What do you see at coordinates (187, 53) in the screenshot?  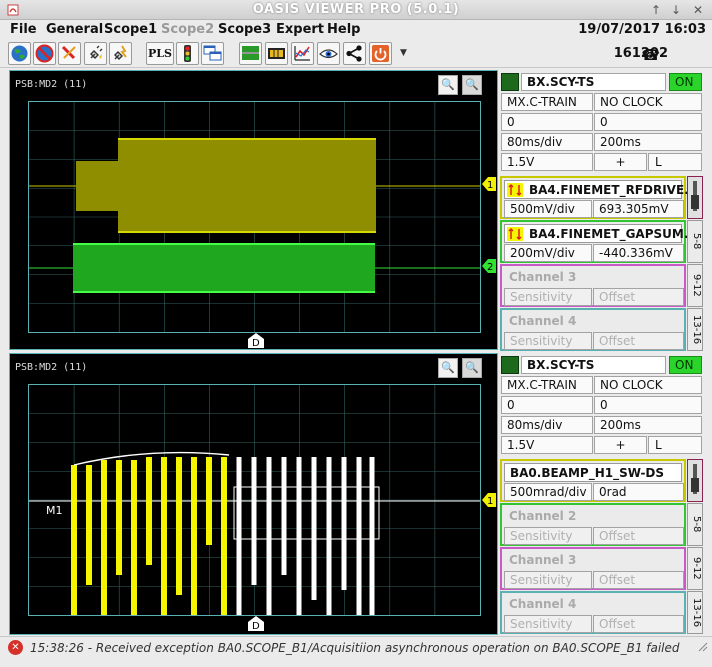 I see `traffic-light-button` at bounding box center [187, 53].